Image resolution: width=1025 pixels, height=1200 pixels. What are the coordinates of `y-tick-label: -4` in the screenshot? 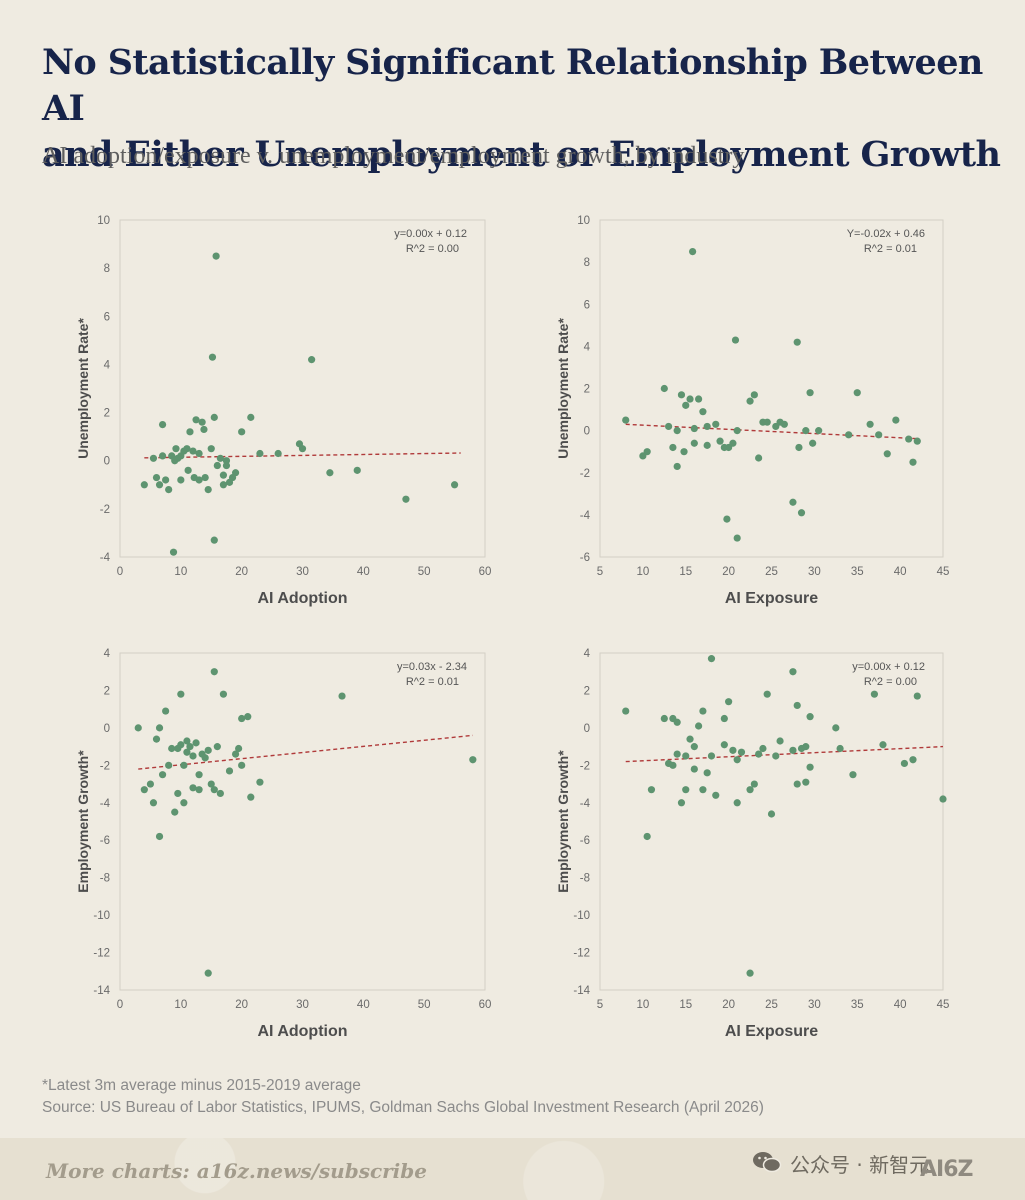 It's located at (105, 804).